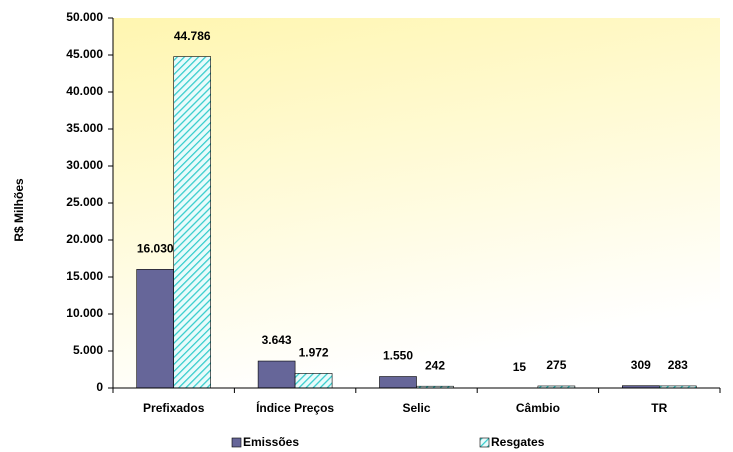 This screenshot has width=733, height=452. Describe the element at coordinates (398, 356) in the screenshot. I see `value-label: 1.550` at that location.